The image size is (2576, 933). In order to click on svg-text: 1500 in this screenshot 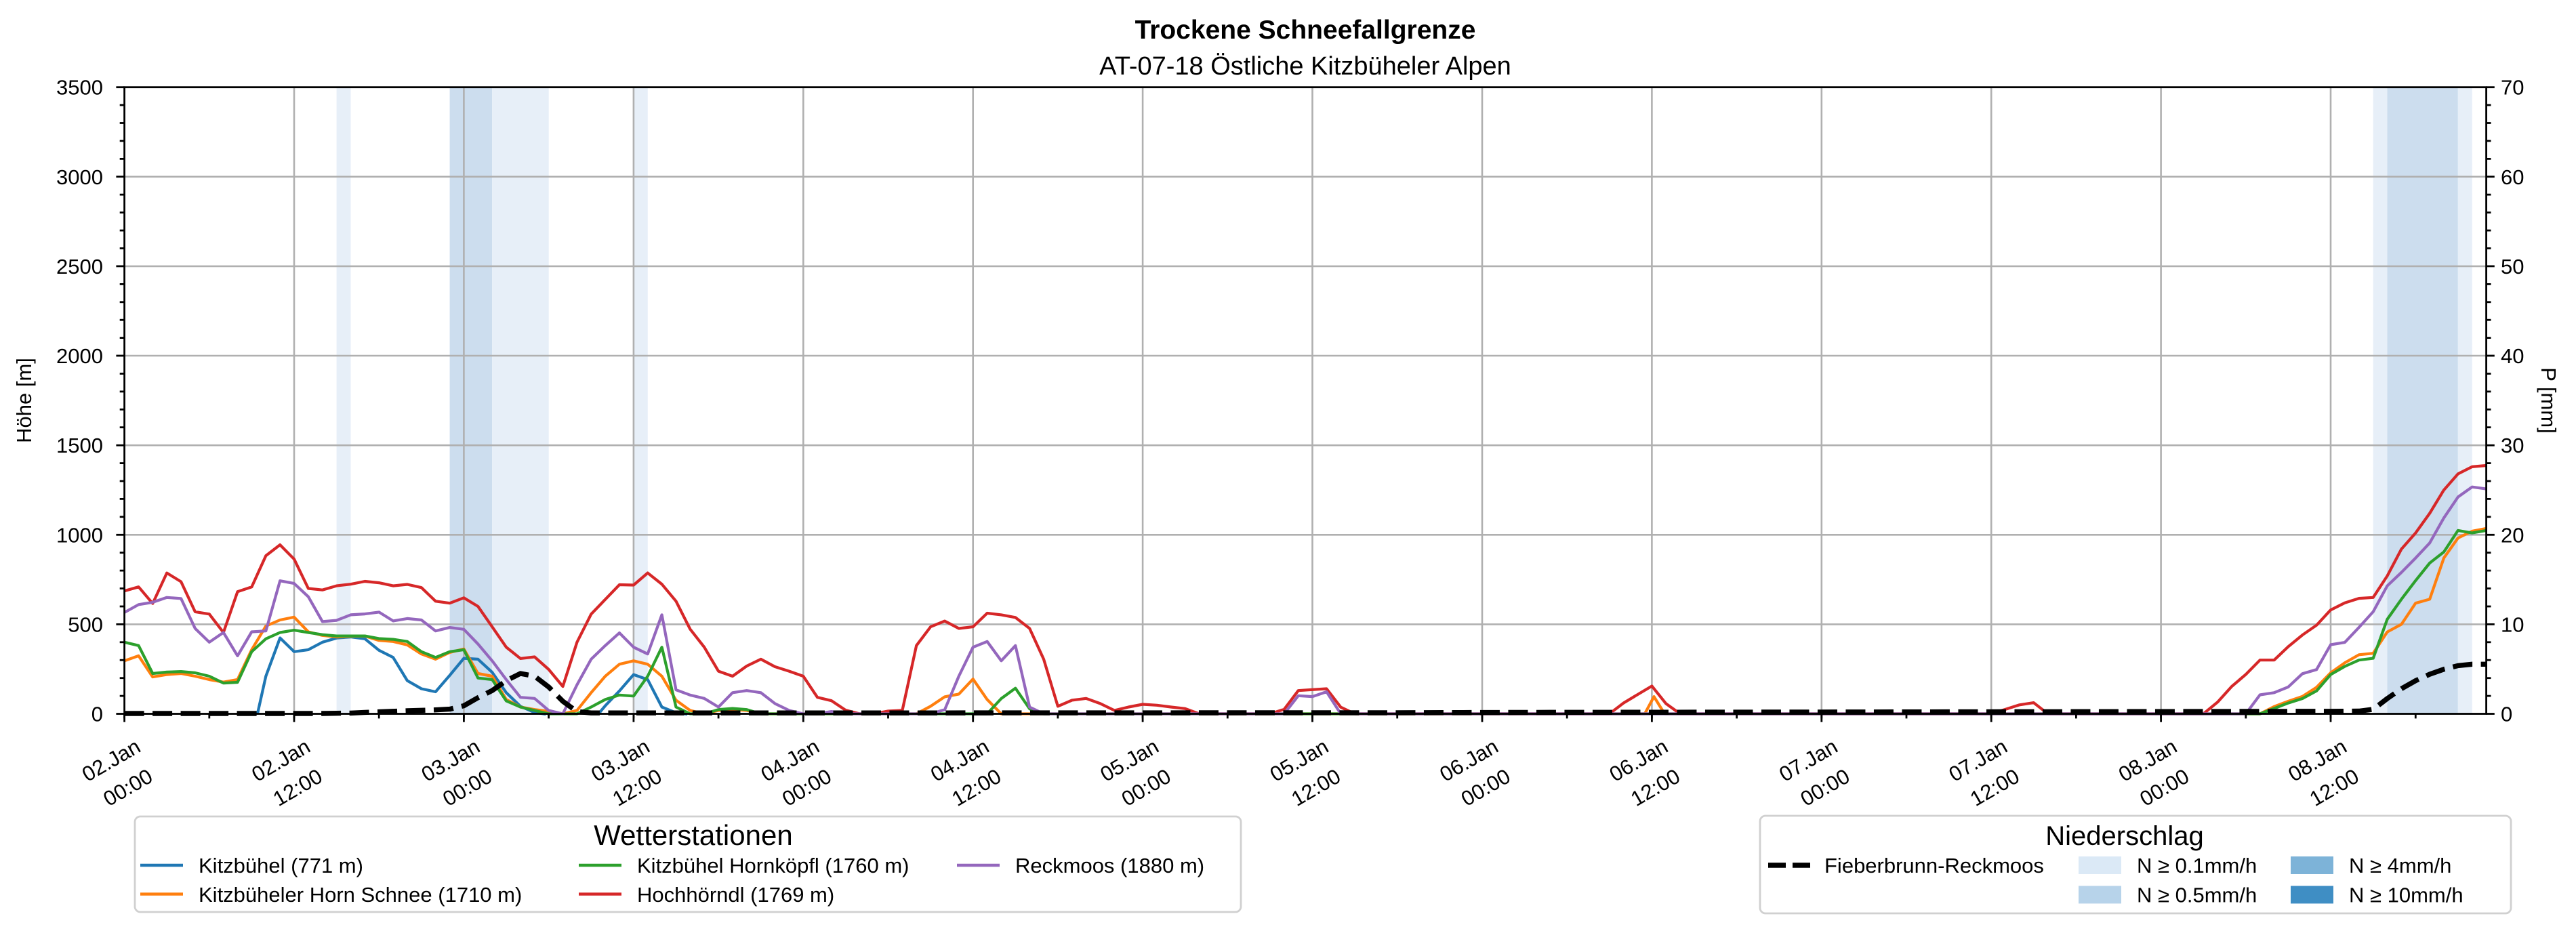, I will do `click(80, 445)`.